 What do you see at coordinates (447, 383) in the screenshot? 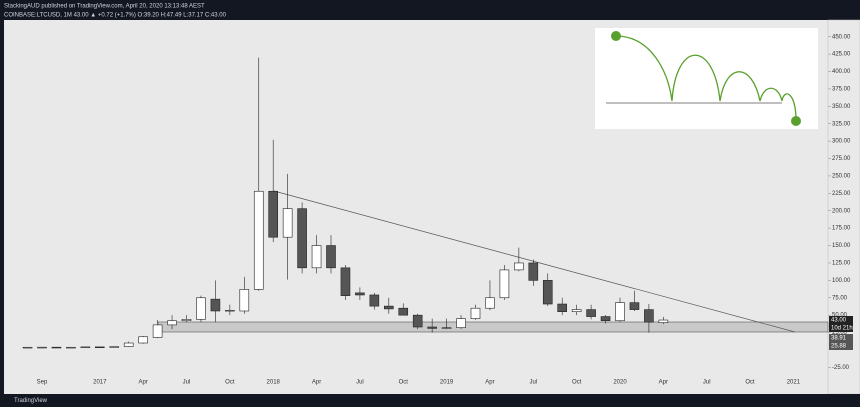
I see `x-tick-label: 2019` at bounding box center [447, 383].